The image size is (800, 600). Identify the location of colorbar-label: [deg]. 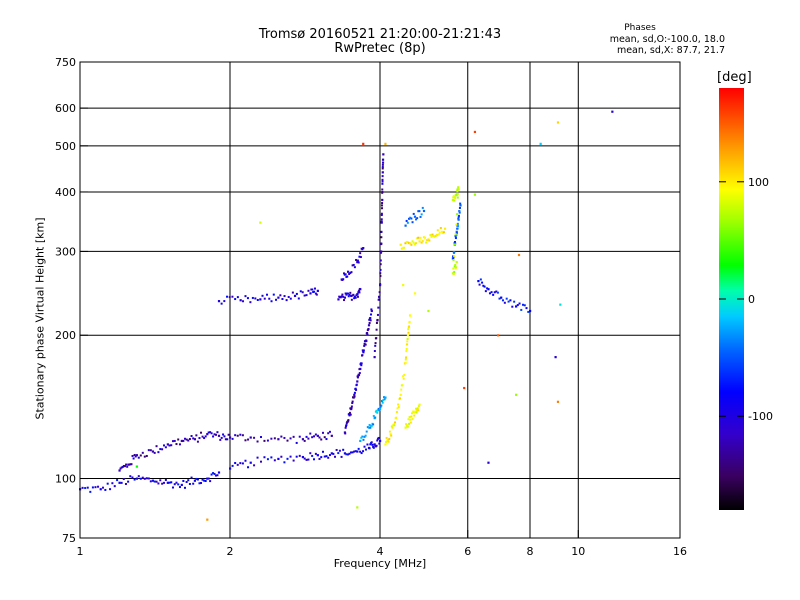
(734, 77).